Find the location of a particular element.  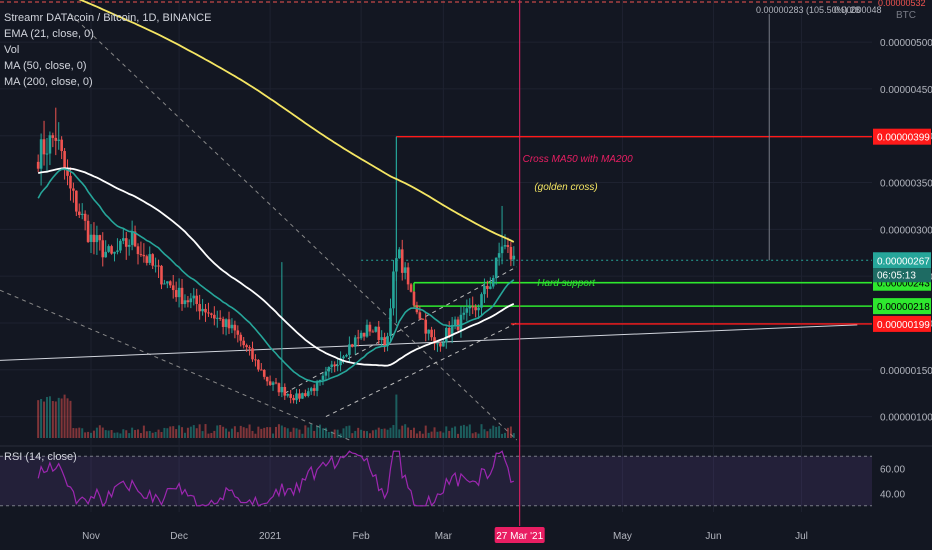

countdown-bg is located at coordinates (902, 275).